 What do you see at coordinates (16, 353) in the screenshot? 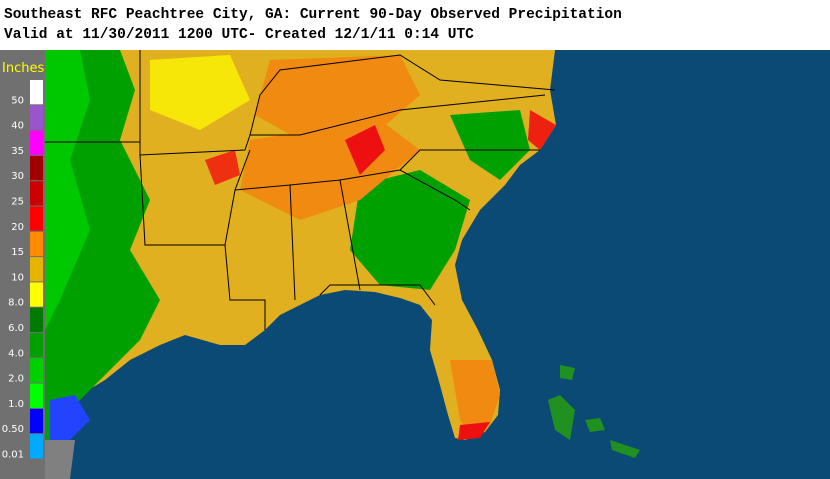
I see `legend-label: 4.0` at bounding box center [16, 353].